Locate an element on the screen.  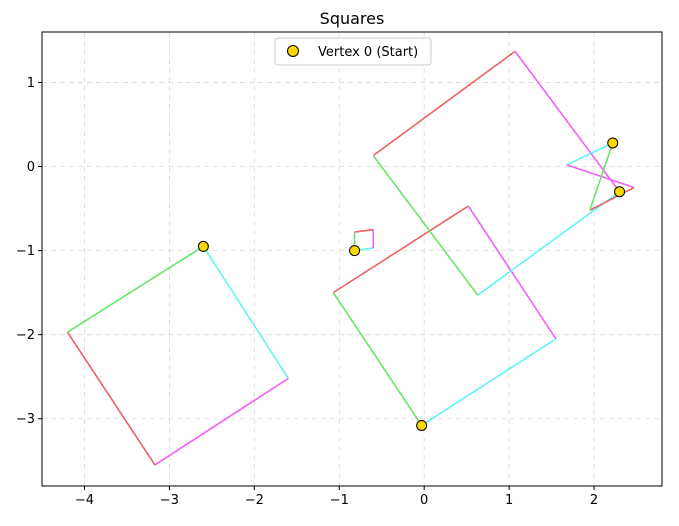
legend-marker is located at coordinates (293, 51).